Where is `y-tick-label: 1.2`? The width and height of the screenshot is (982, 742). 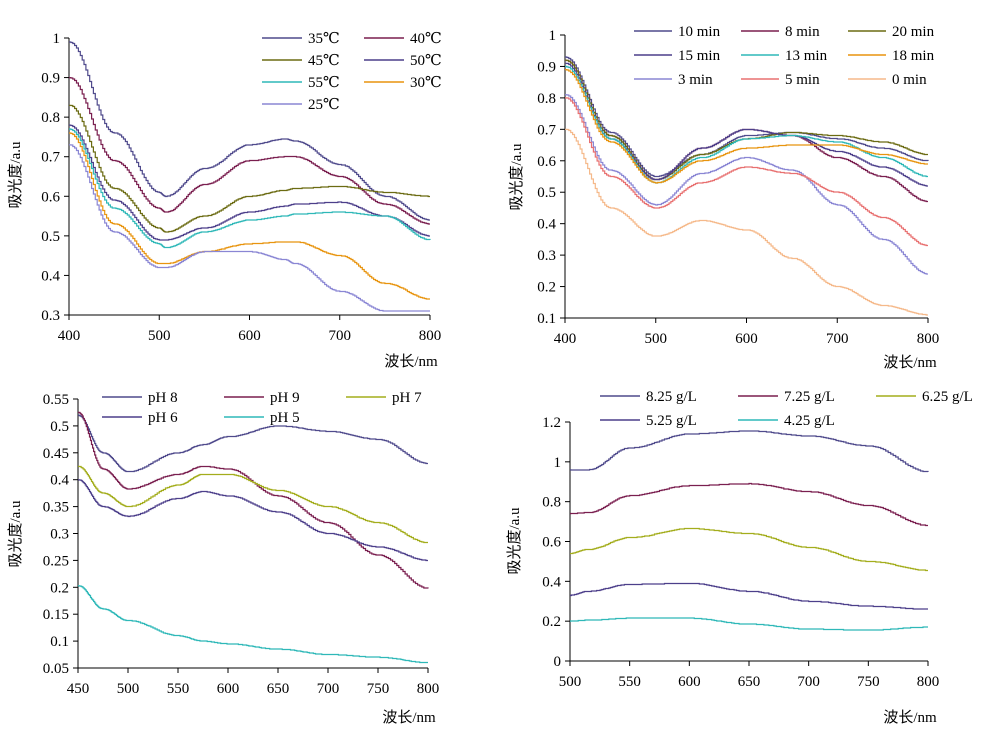 y-tick-label: 1.2 is located at coordinates (551, 423).